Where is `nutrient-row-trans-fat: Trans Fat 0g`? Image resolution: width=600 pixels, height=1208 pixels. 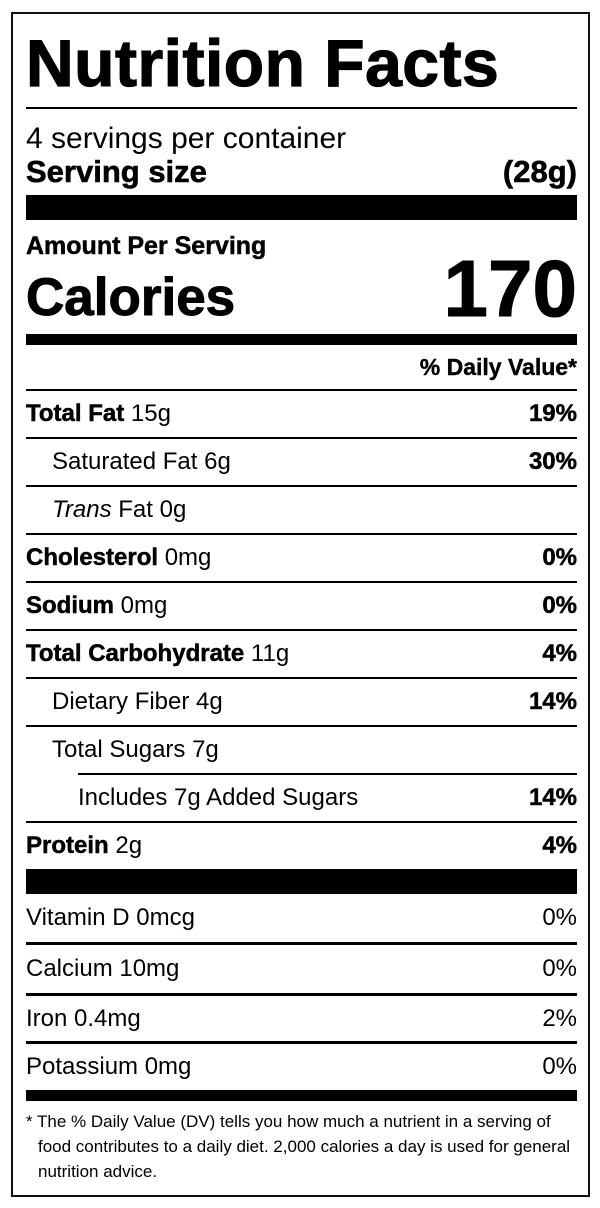
nutrient-row-trans-fat: Trans Fat 0g is located at coordinates (301, 510).